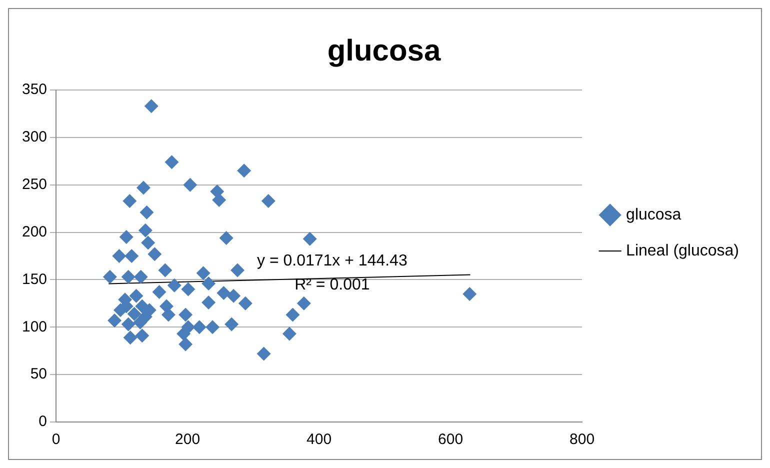  I want to click on y-tick-label: 0, so click(43, 421).